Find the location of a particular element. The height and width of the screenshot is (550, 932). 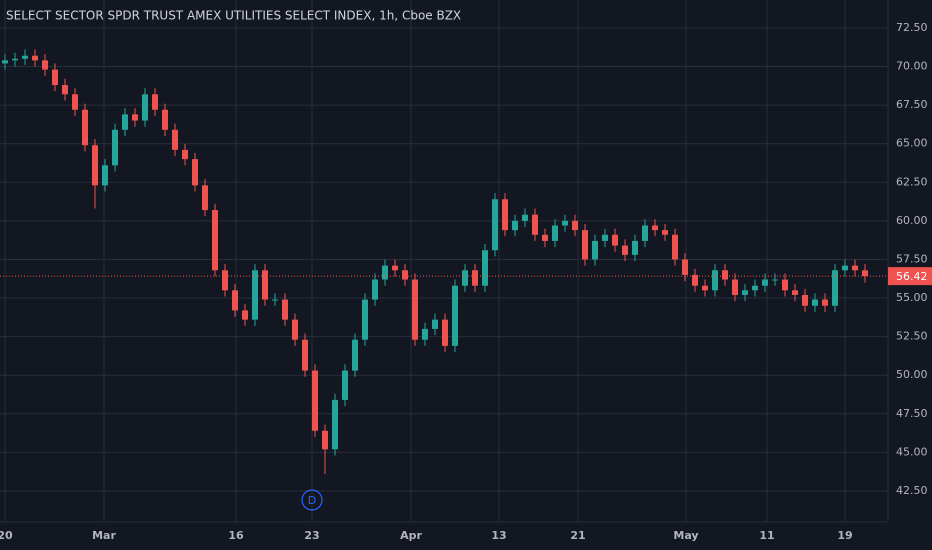

y-tick-label: 65.00 is located at coordinates (912, 143).